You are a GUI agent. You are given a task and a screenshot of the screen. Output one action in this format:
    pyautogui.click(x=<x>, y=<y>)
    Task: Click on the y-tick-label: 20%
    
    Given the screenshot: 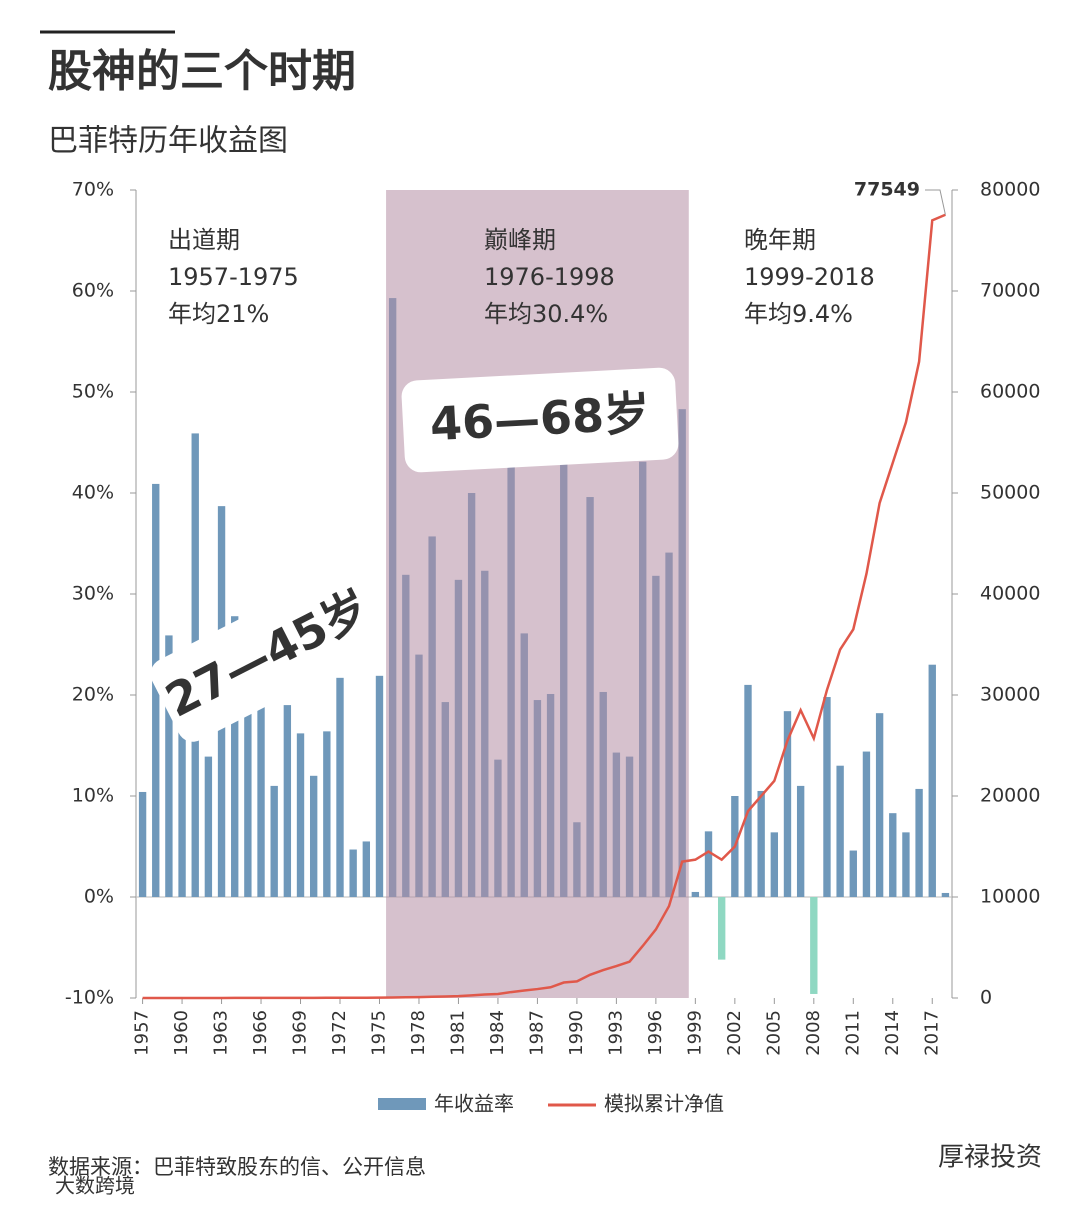 What is the action you would take?
    pyautogui.click(x=93, y=695)
    